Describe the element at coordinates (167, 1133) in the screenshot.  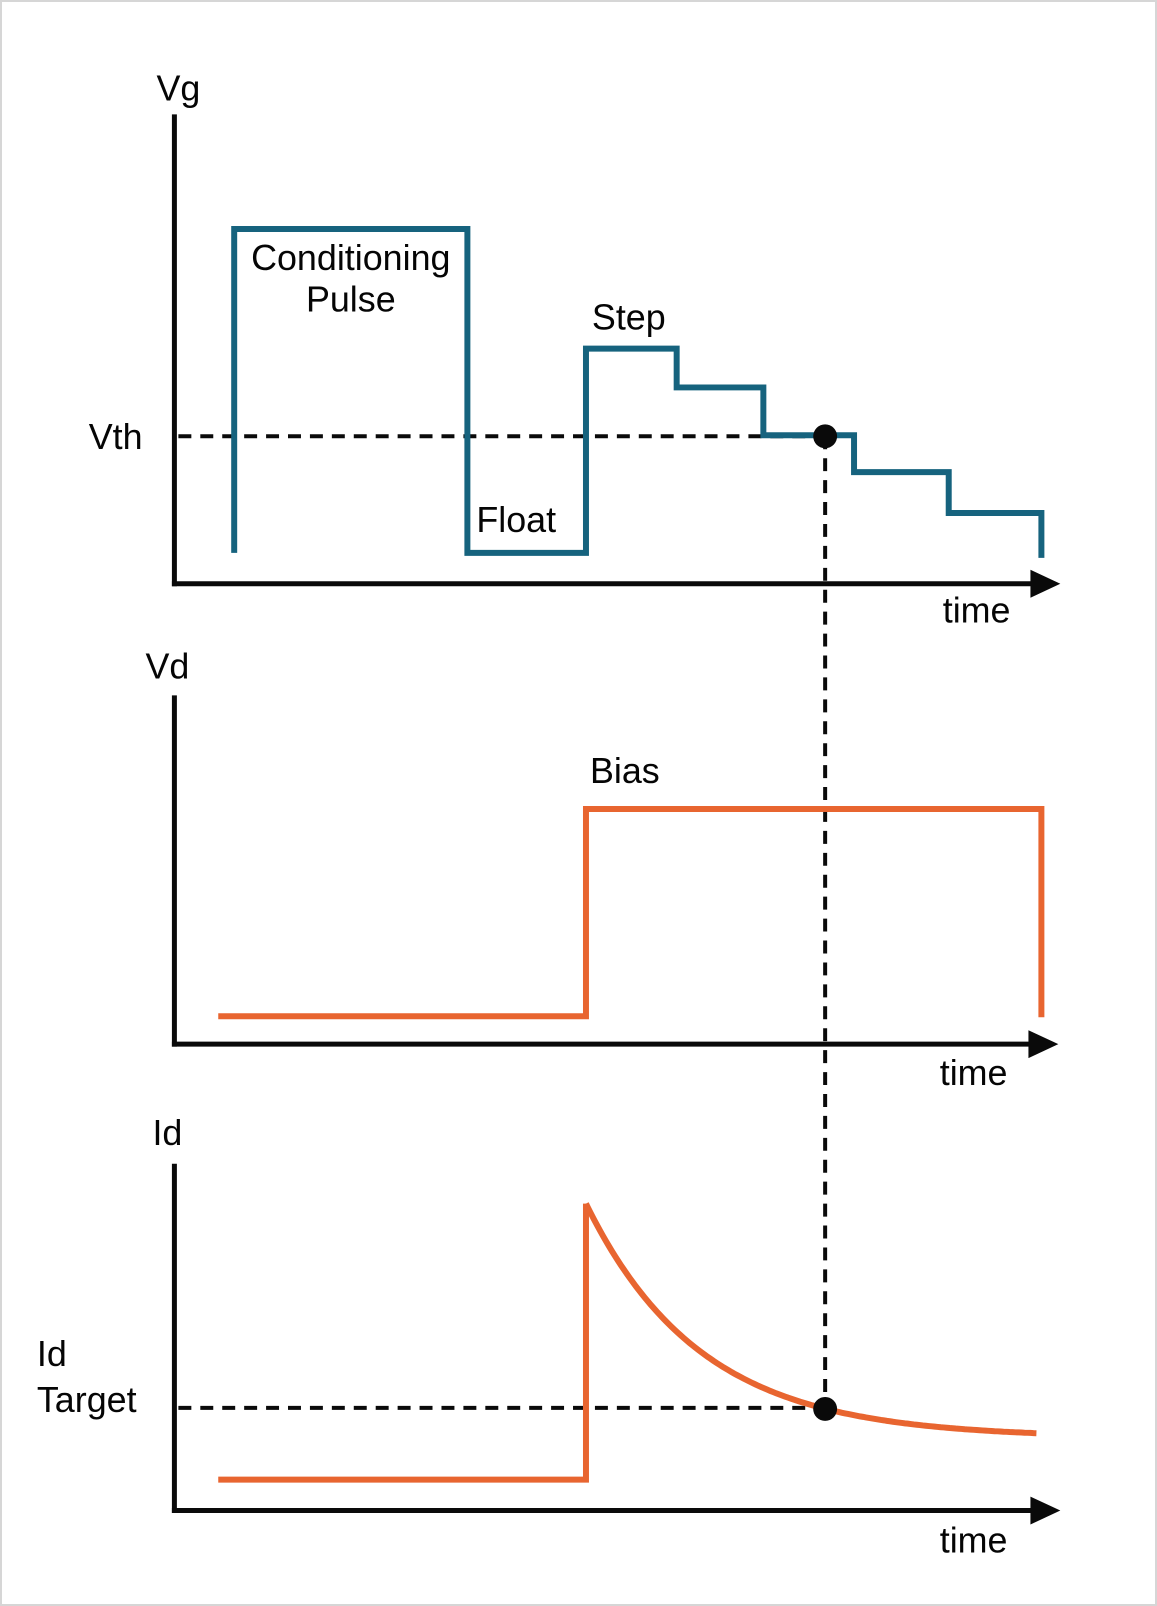
I see `id-y-axis-label: Id` at that location.